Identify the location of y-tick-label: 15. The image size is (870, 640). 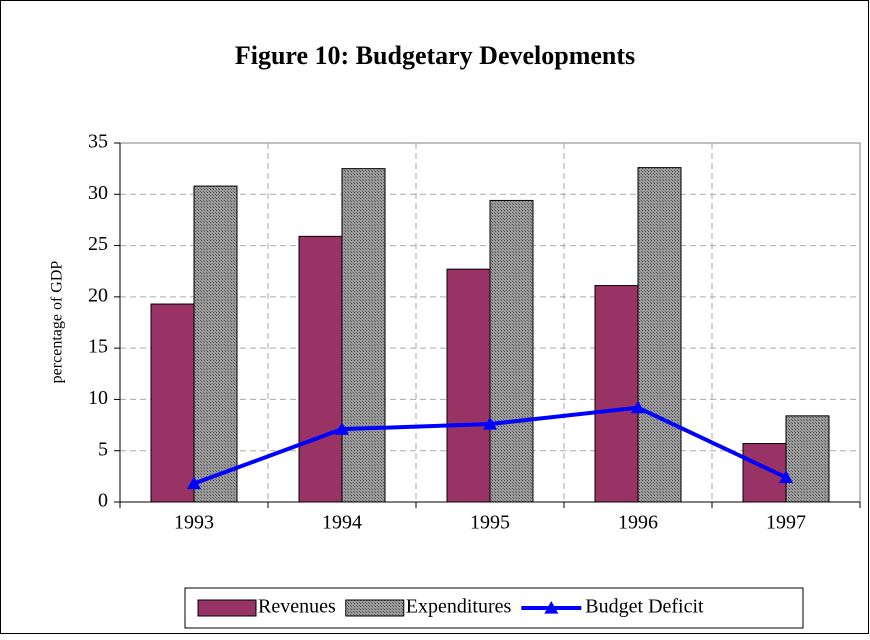
(98, 347).